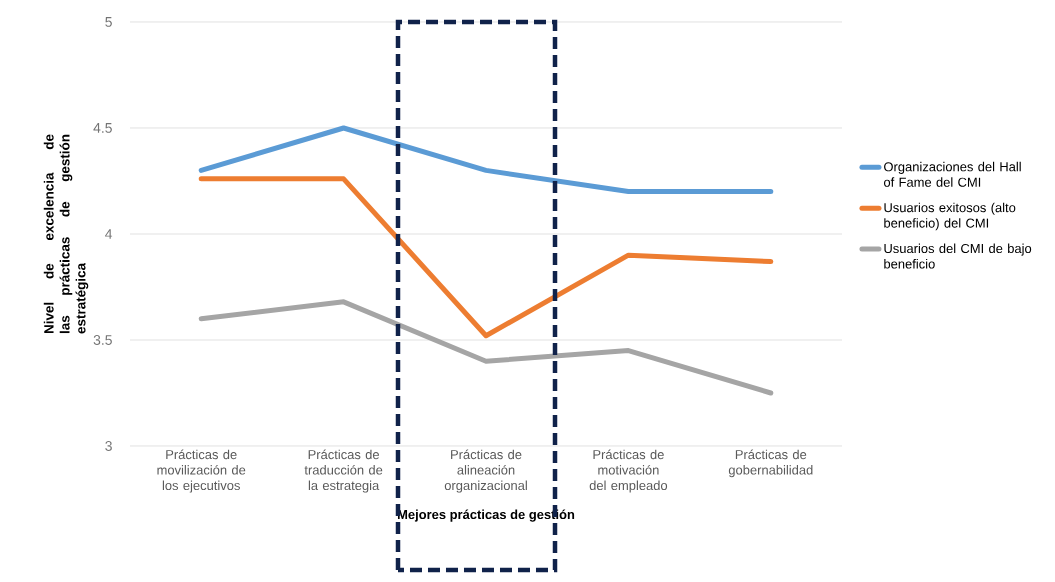 This screenshot has width=1055, height=582. Describe the element at coordinates (485, 471) in the screenshot. I see `x-tick-label: Prácticas de alineación organizacional` at that location.